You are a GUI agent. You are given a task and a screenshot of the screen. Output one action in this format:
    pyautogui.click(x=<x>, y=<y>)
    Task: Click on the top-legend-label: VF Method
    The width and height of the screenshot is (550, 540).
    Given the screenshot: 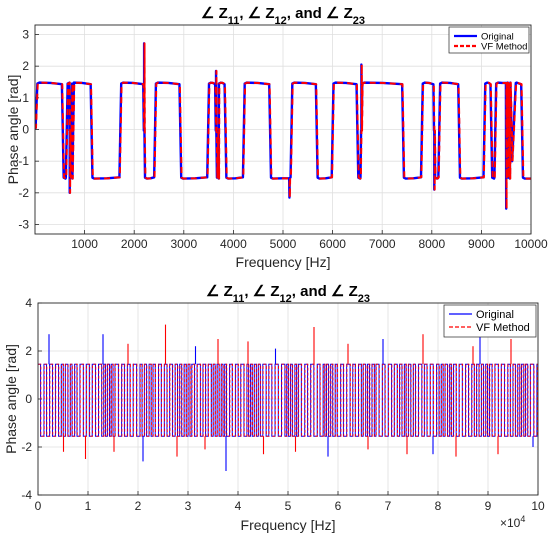 What is the action you would take?
    pyautogui.click(x=504, y=46)
    